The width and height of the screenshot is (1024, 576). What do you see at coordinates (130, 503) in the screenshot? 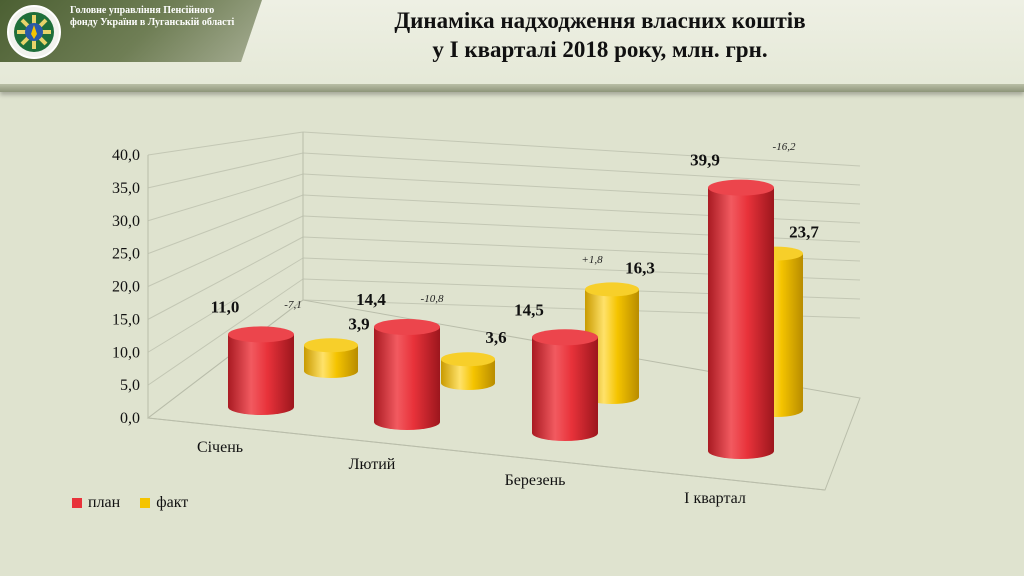
I see `legend: план факт` at bounding box center [130, 503].